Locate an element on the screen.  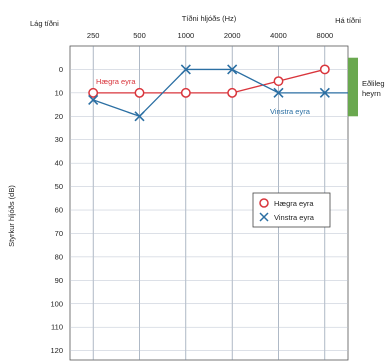
series-labels: Hægra eyra Vinstra eyra is located at coordinates (203, 96).